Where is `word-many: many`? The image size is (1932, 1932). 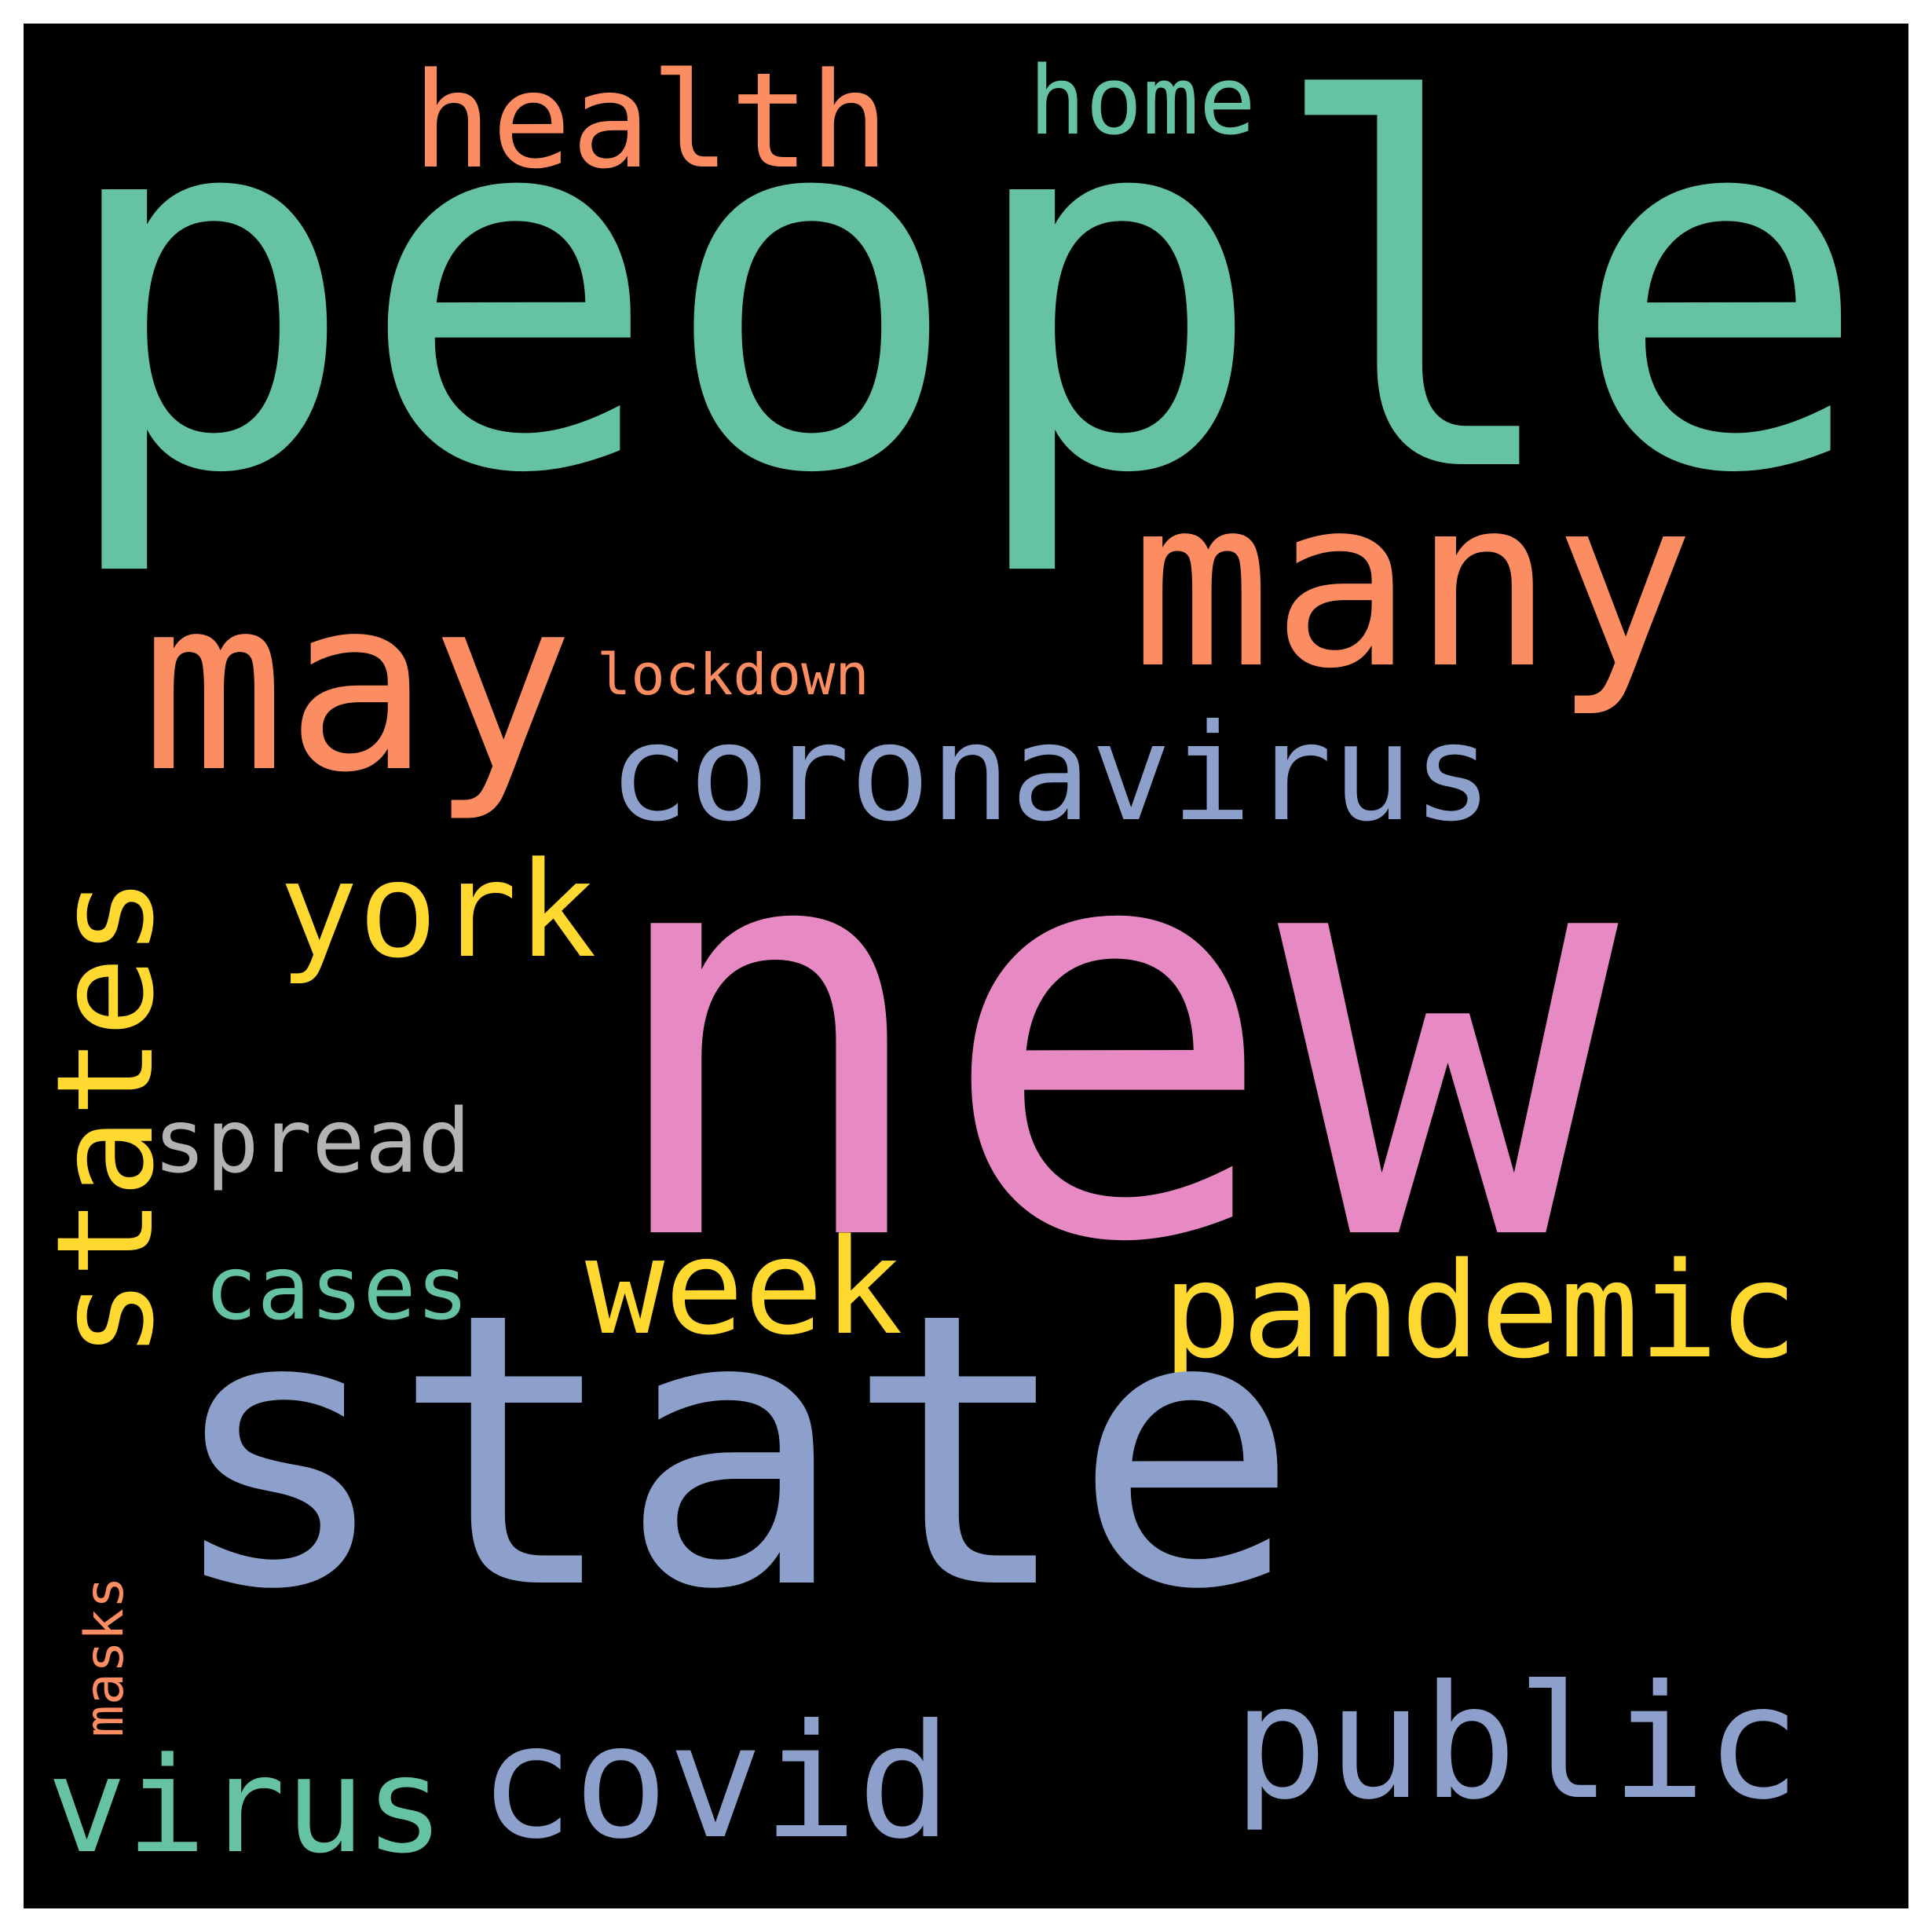
word-many: many is located at coordinates (1413, 584).